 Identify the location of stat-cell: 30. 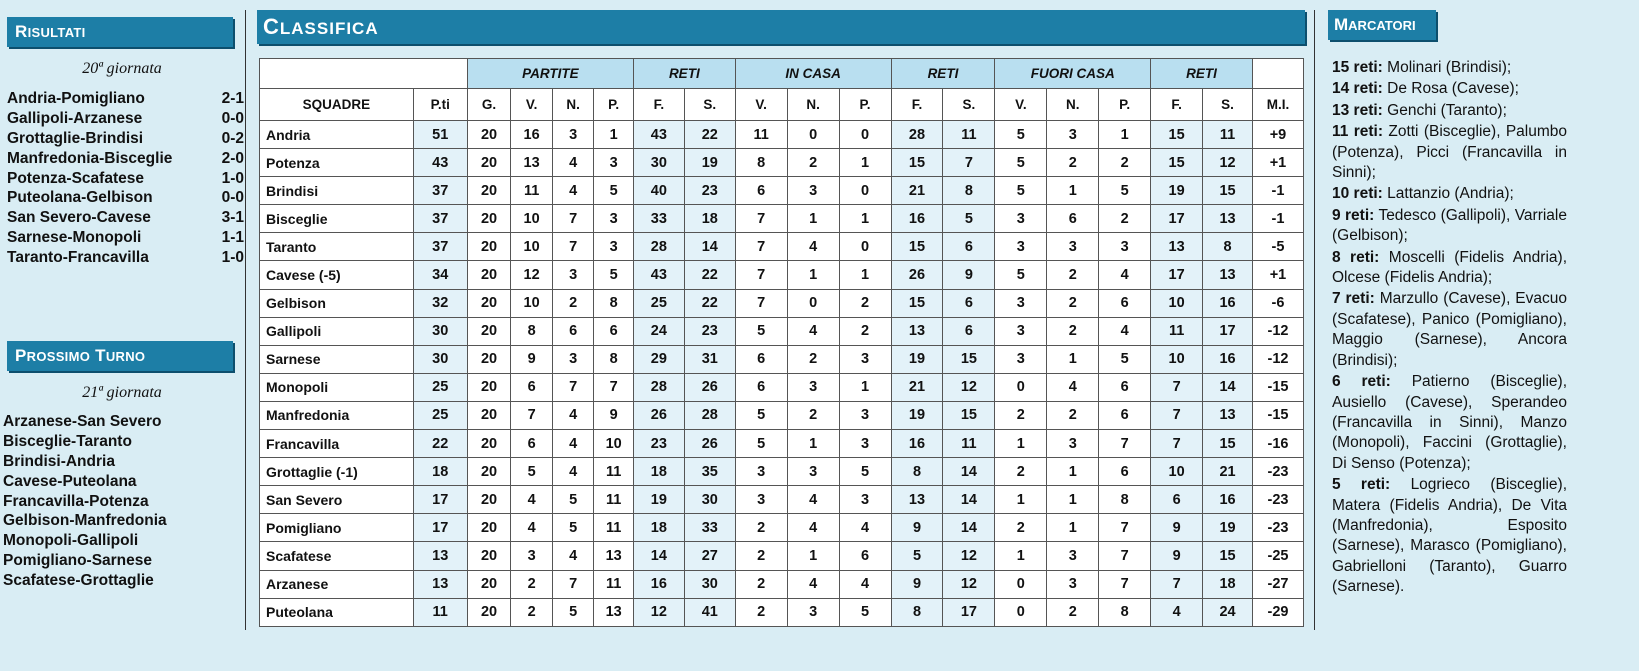
(709, 584).